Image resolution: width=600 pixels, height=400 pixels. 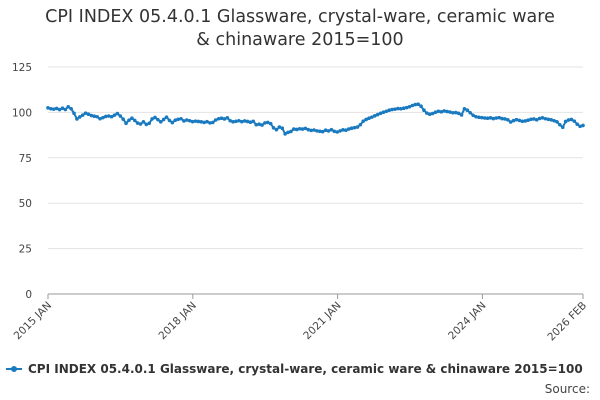 I want to click on legend-line-marker-icon, so click(x=14, y=369).